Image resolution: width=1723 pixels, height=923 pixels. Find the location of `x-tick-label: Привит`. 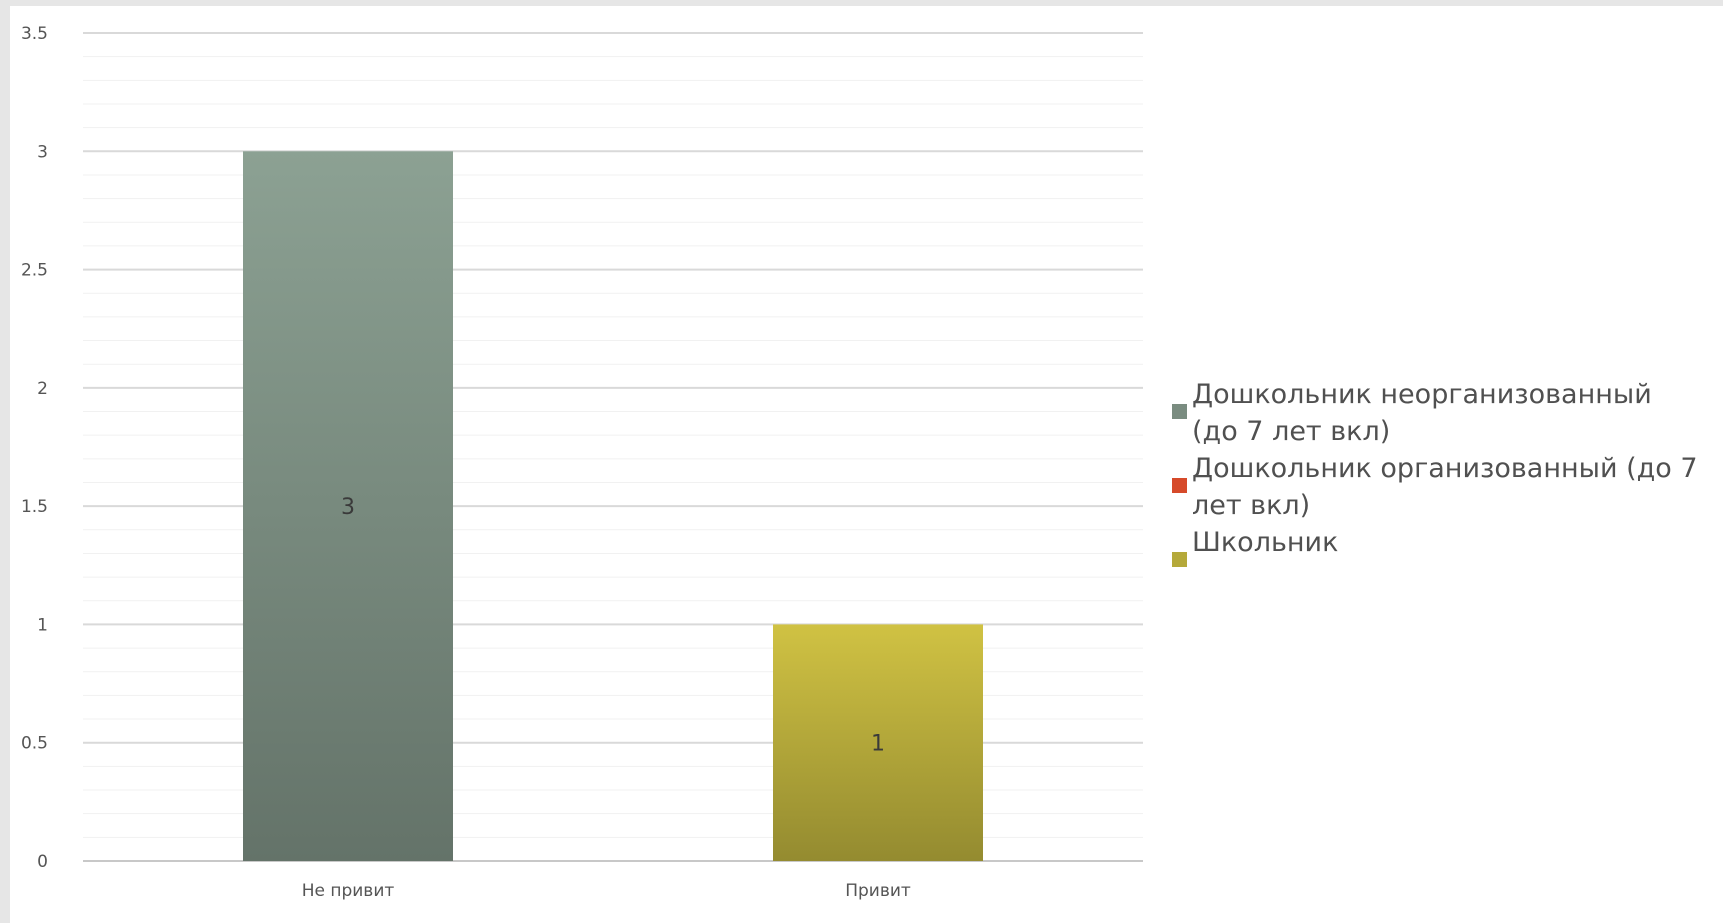

x-tick-label: Привит is located at coordinates (878, 891).